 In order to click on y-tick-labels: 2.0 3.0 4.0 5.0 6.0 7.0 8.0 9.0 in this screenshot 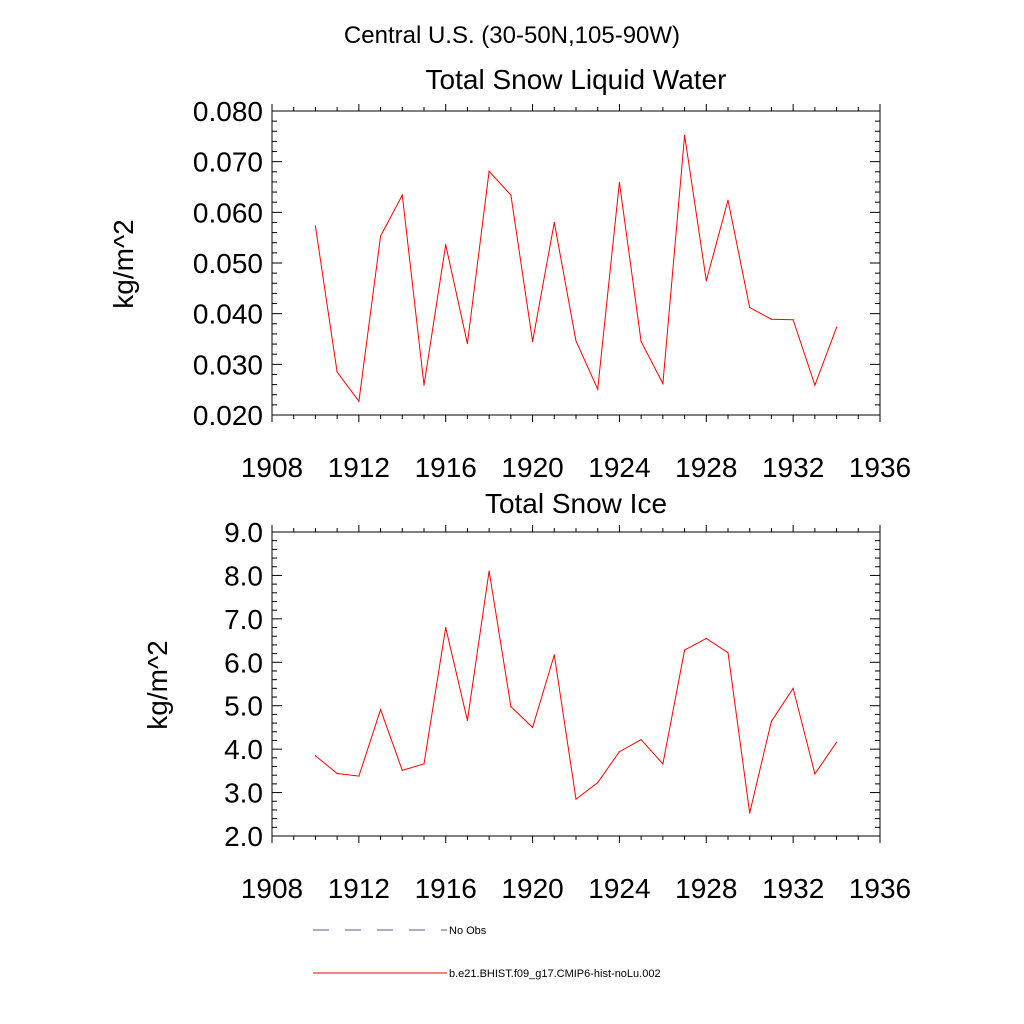, I will do `click(243, 684)`.